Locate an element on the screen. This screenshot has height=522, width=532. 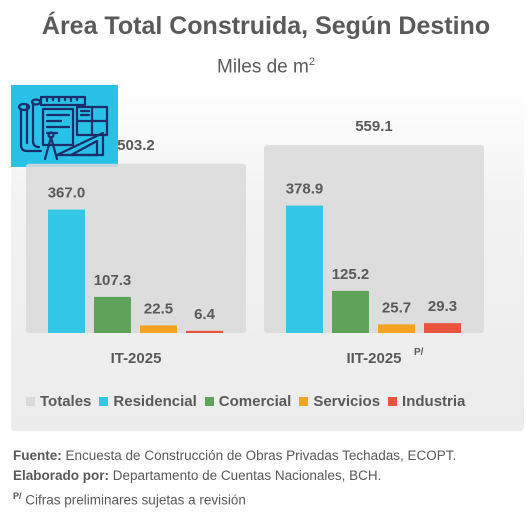
legend-item-comercial: Comercial is located at coordinates (248, 401).